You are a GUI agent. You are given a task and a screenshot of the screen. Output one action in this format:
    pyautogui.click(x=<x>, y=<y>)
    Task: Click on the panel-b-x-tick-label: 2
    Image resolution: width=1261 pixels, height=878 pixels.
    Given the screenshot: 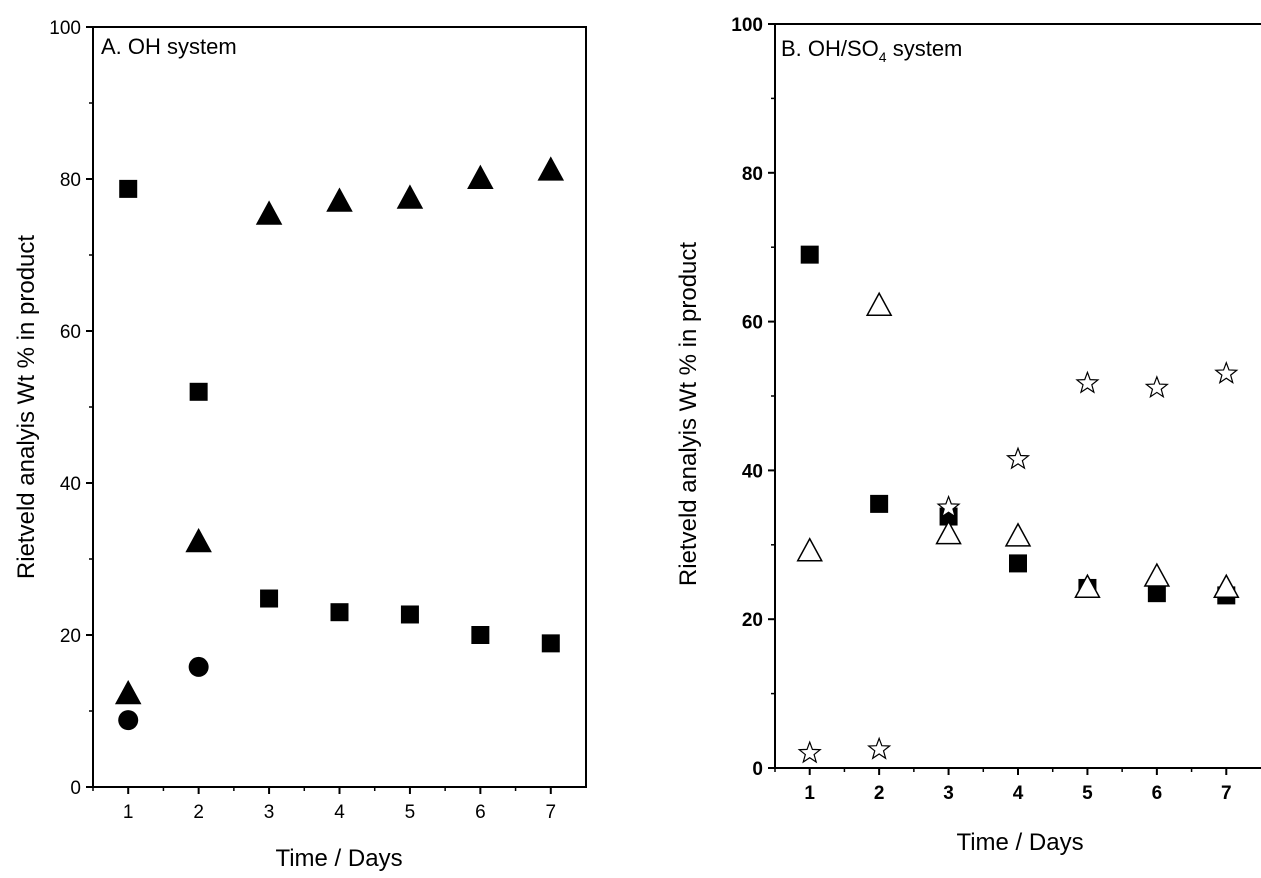 What is the action you would take?
    pyautogui.click(x=879, y=793)
    